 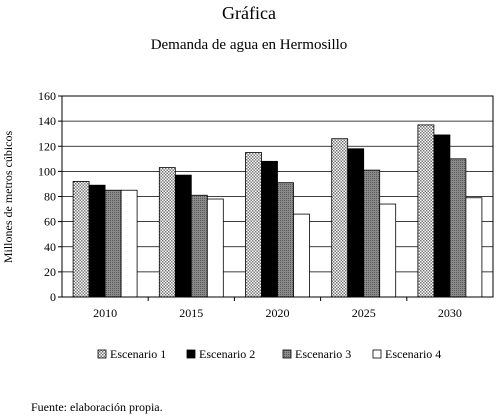 What do you see at coordinates (249, 45) in the screenshot?
I see `chart-title: Demanda de agua en Hermosillo` at bounding box center [249, 45].